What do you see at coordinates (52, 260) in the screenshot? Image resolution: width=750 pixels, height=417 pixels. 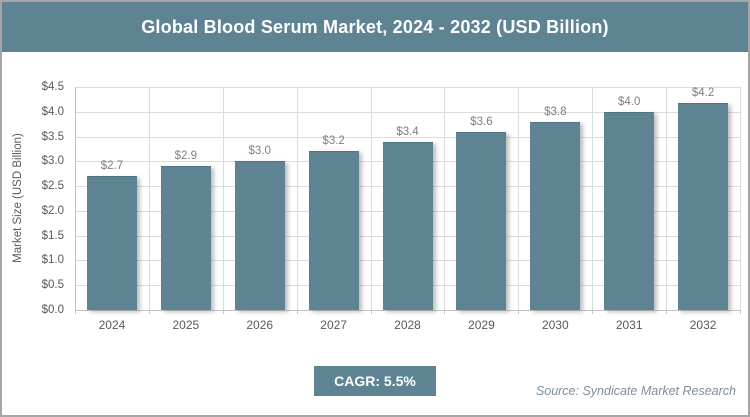 I see `y-tick-label: $1.0` at bounding box center [52, 260].